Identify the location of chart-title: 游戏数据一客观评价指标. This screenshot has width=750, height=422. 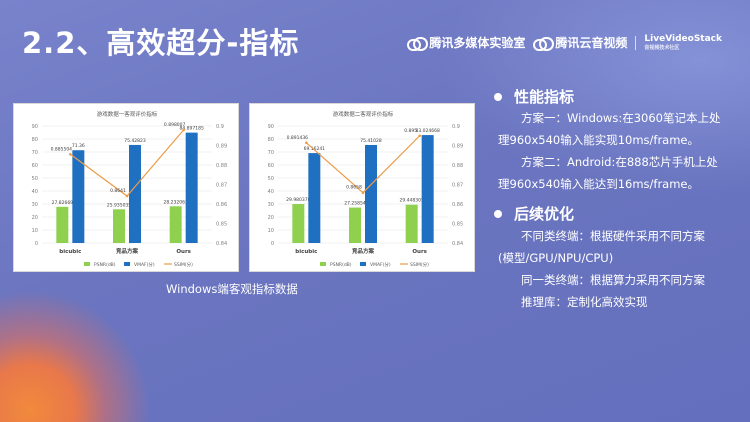
(127, 114).